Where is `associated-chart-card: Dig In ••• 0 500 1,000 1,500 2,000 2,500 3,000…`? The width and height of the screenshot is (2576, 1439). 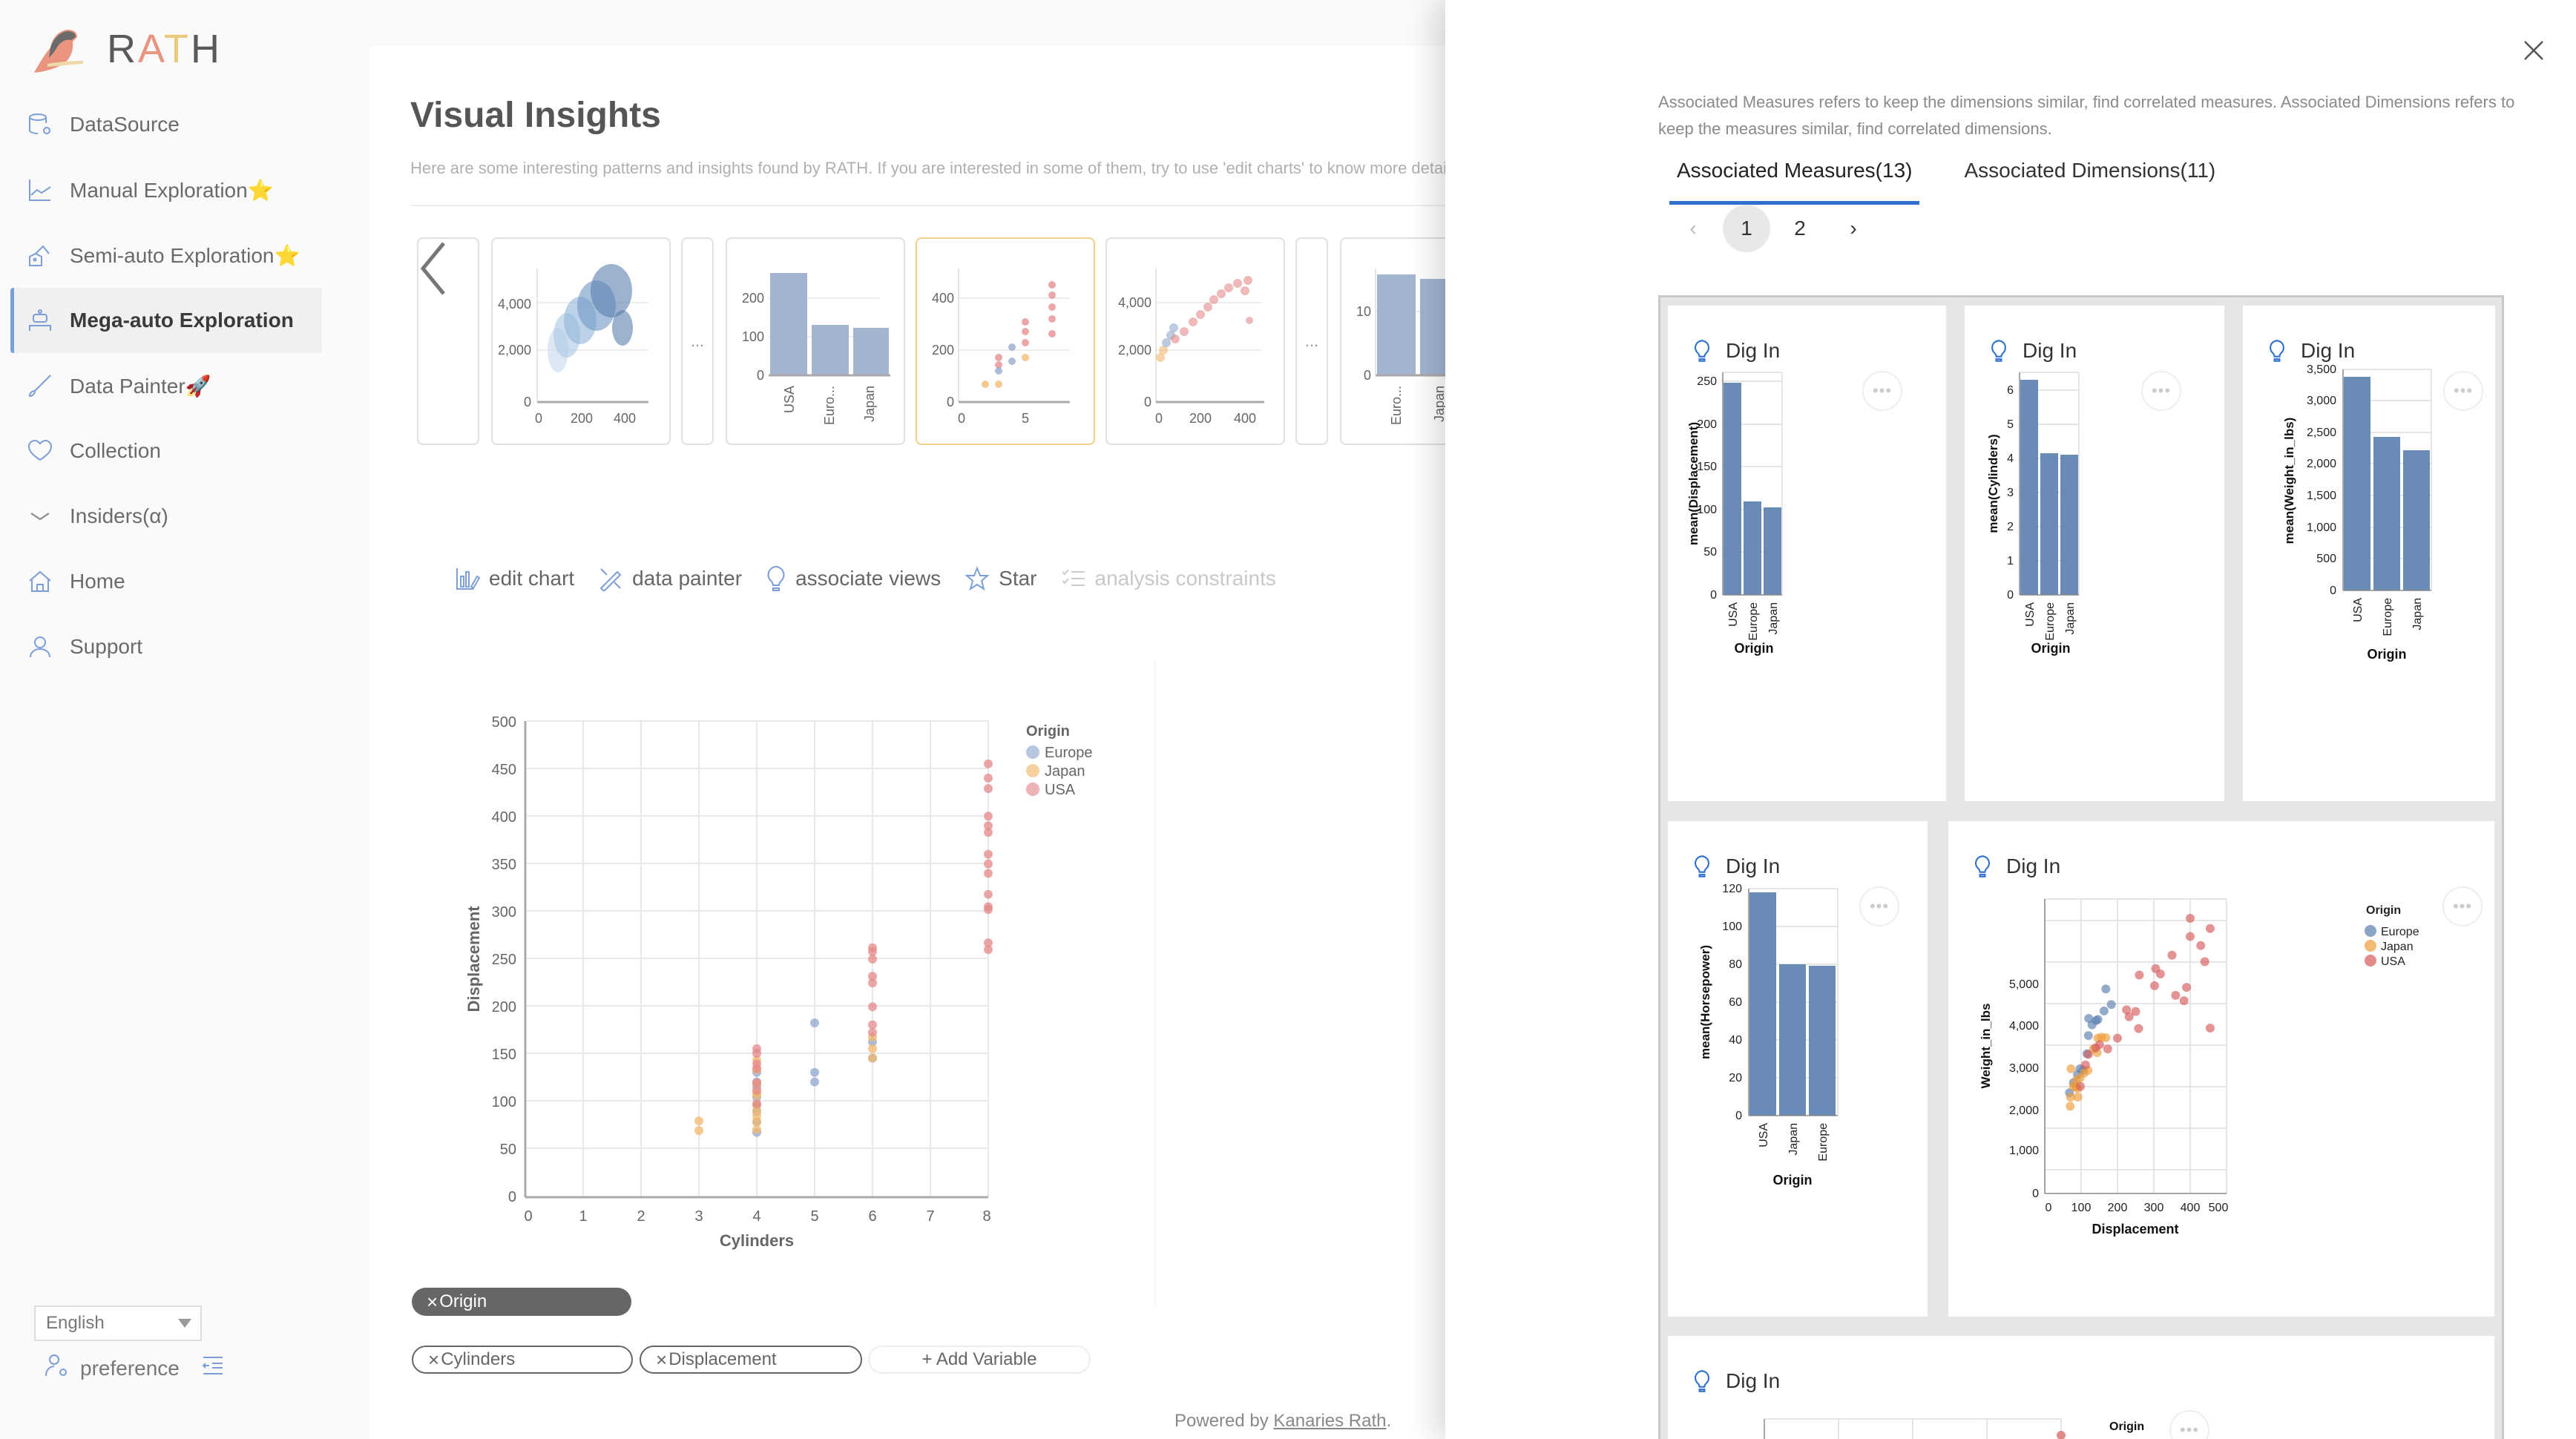 associated-chart-card: Dig In ••• 0 500 1,000 1,500 2,000 2,500 3,000… is located at coordinates (2369, 553).